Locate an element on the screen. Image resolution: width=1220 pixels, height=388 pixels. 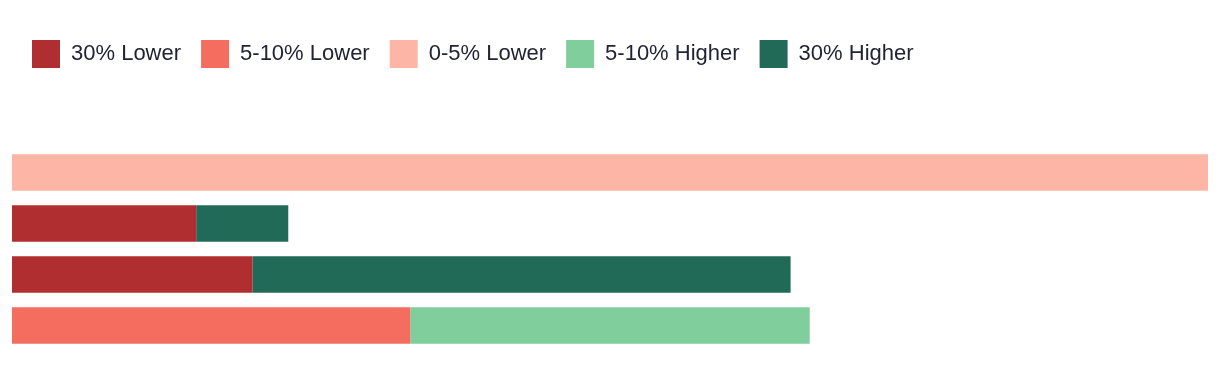
legend-label: 5-10% Higher is located at coordinates (672, 53).